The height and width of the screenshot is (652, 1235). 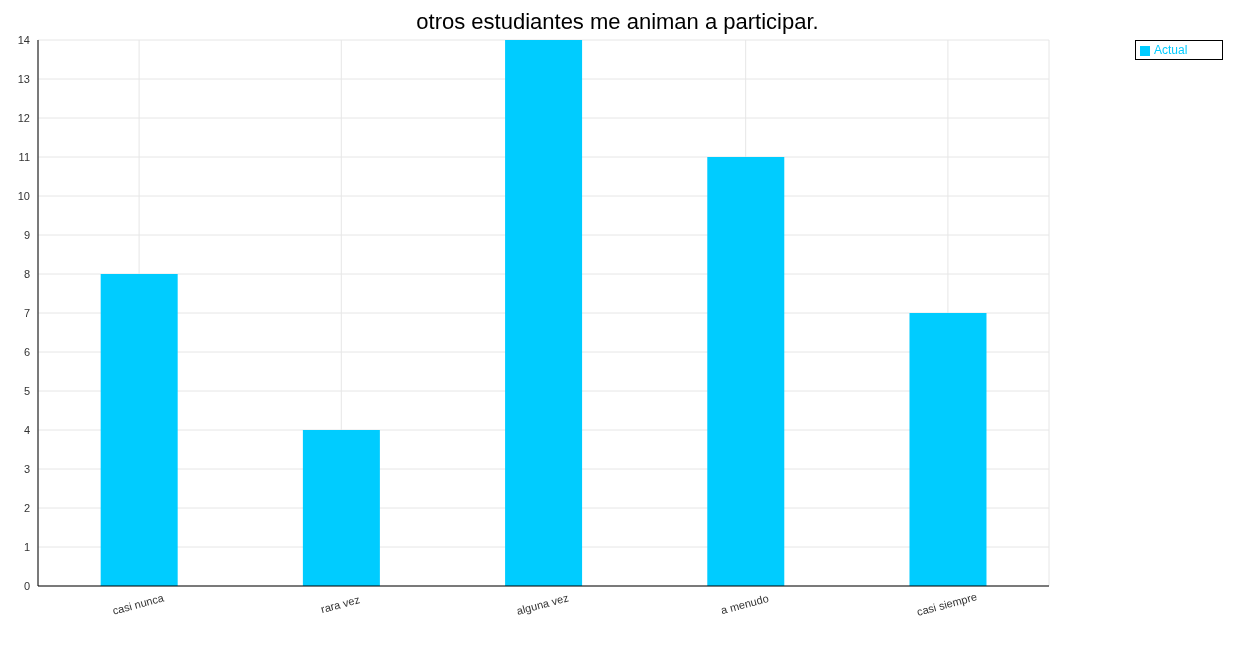 What do you see at coordinates (26, 546) in the screenshot?
I see `y-tick-label: 1` at bounding box center [26, 546].